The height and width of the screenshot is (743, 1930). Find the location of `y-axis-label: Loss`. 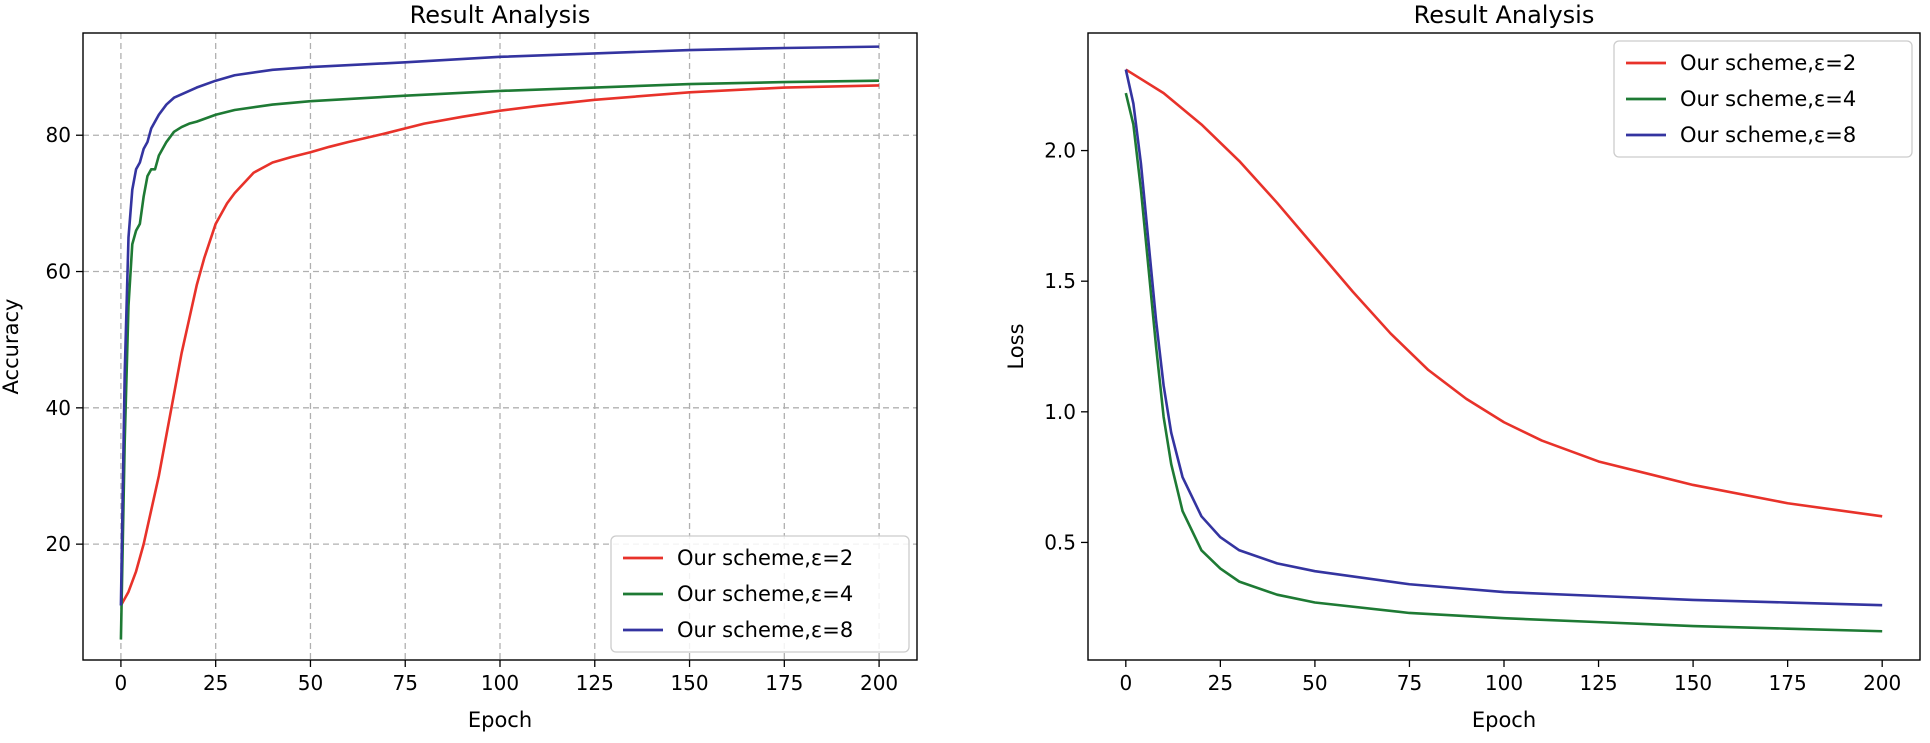

y-axis-label: Loss is located at coordinates (1016, 346).